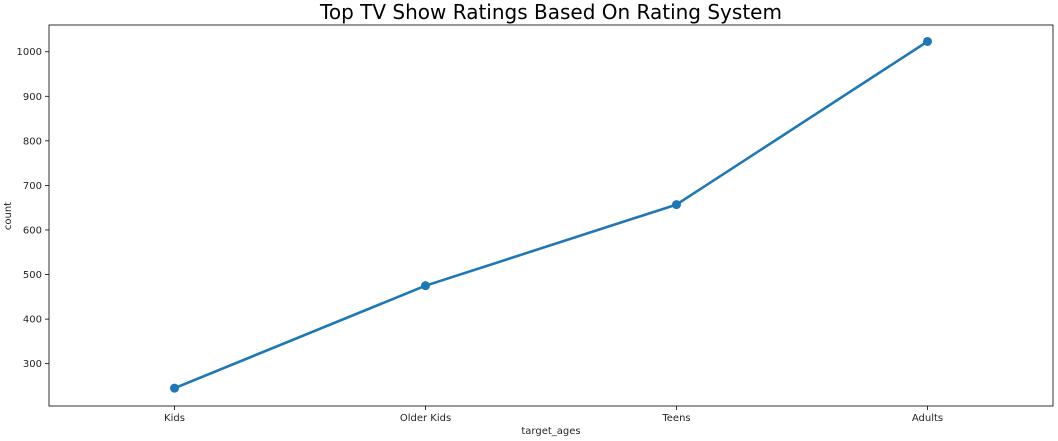  Describe the element at coordinates (32, 364) in the screenshot. I see `y-tick-label: 300` at that location.